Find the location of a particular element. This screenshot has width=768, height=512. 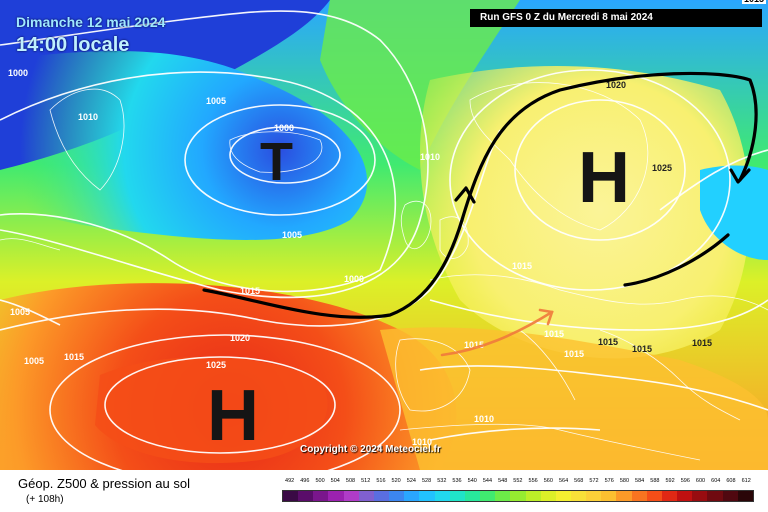

scale-value-580: 580 is located at coordinates (624, 481).